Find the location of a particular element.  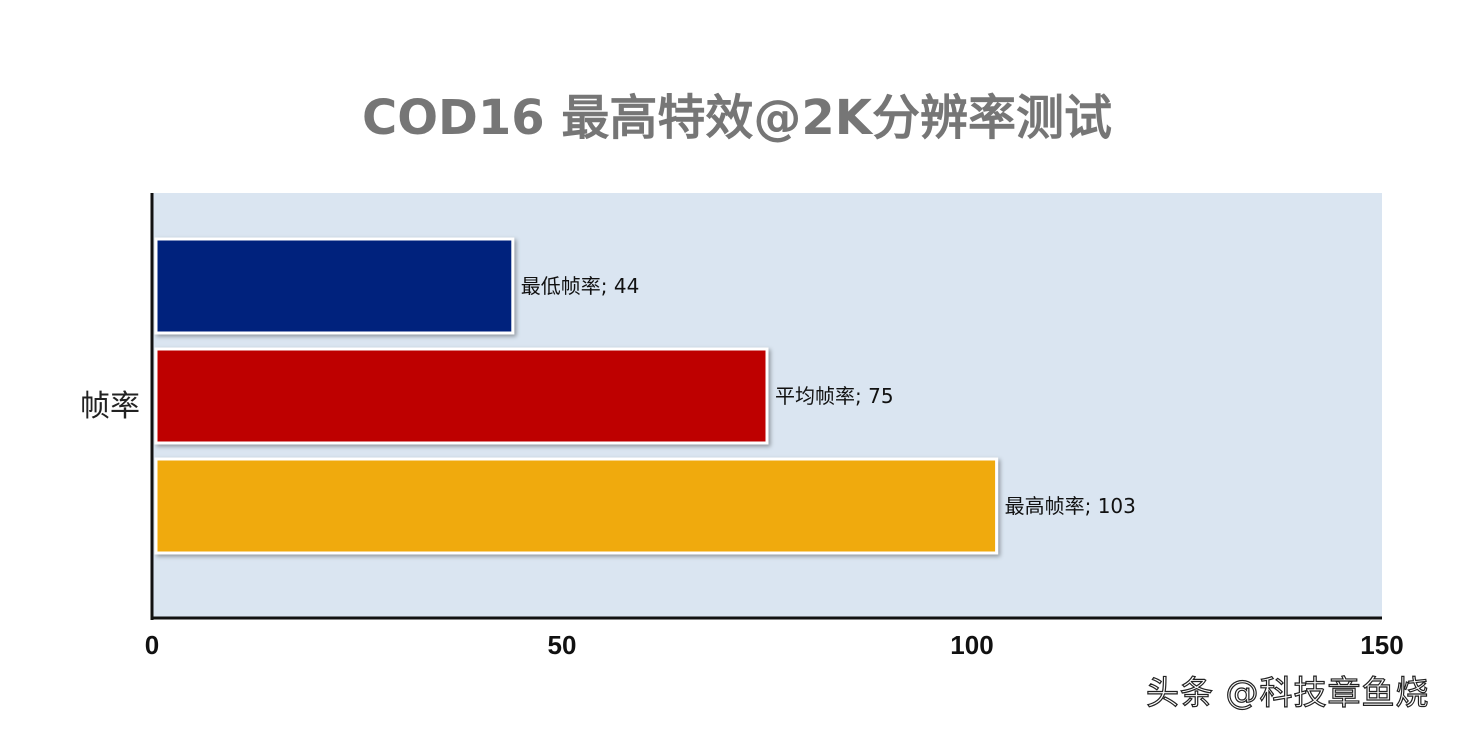

x-tick-label: 50 is located at coordinates (562, 645).